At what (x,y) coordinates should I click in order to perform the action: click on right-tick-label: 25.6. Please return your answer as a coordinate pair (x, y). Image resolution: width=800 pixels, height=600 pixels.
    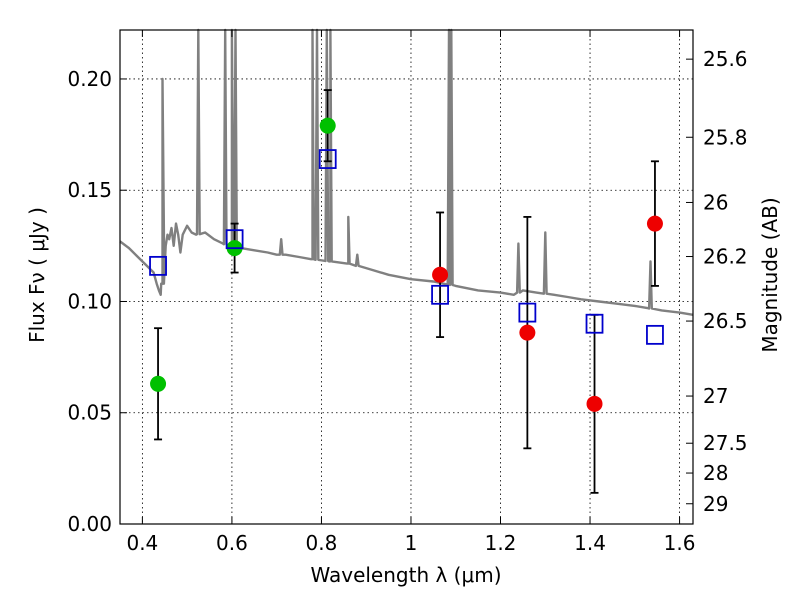
    Looking at the image, I should click on (725, 59).